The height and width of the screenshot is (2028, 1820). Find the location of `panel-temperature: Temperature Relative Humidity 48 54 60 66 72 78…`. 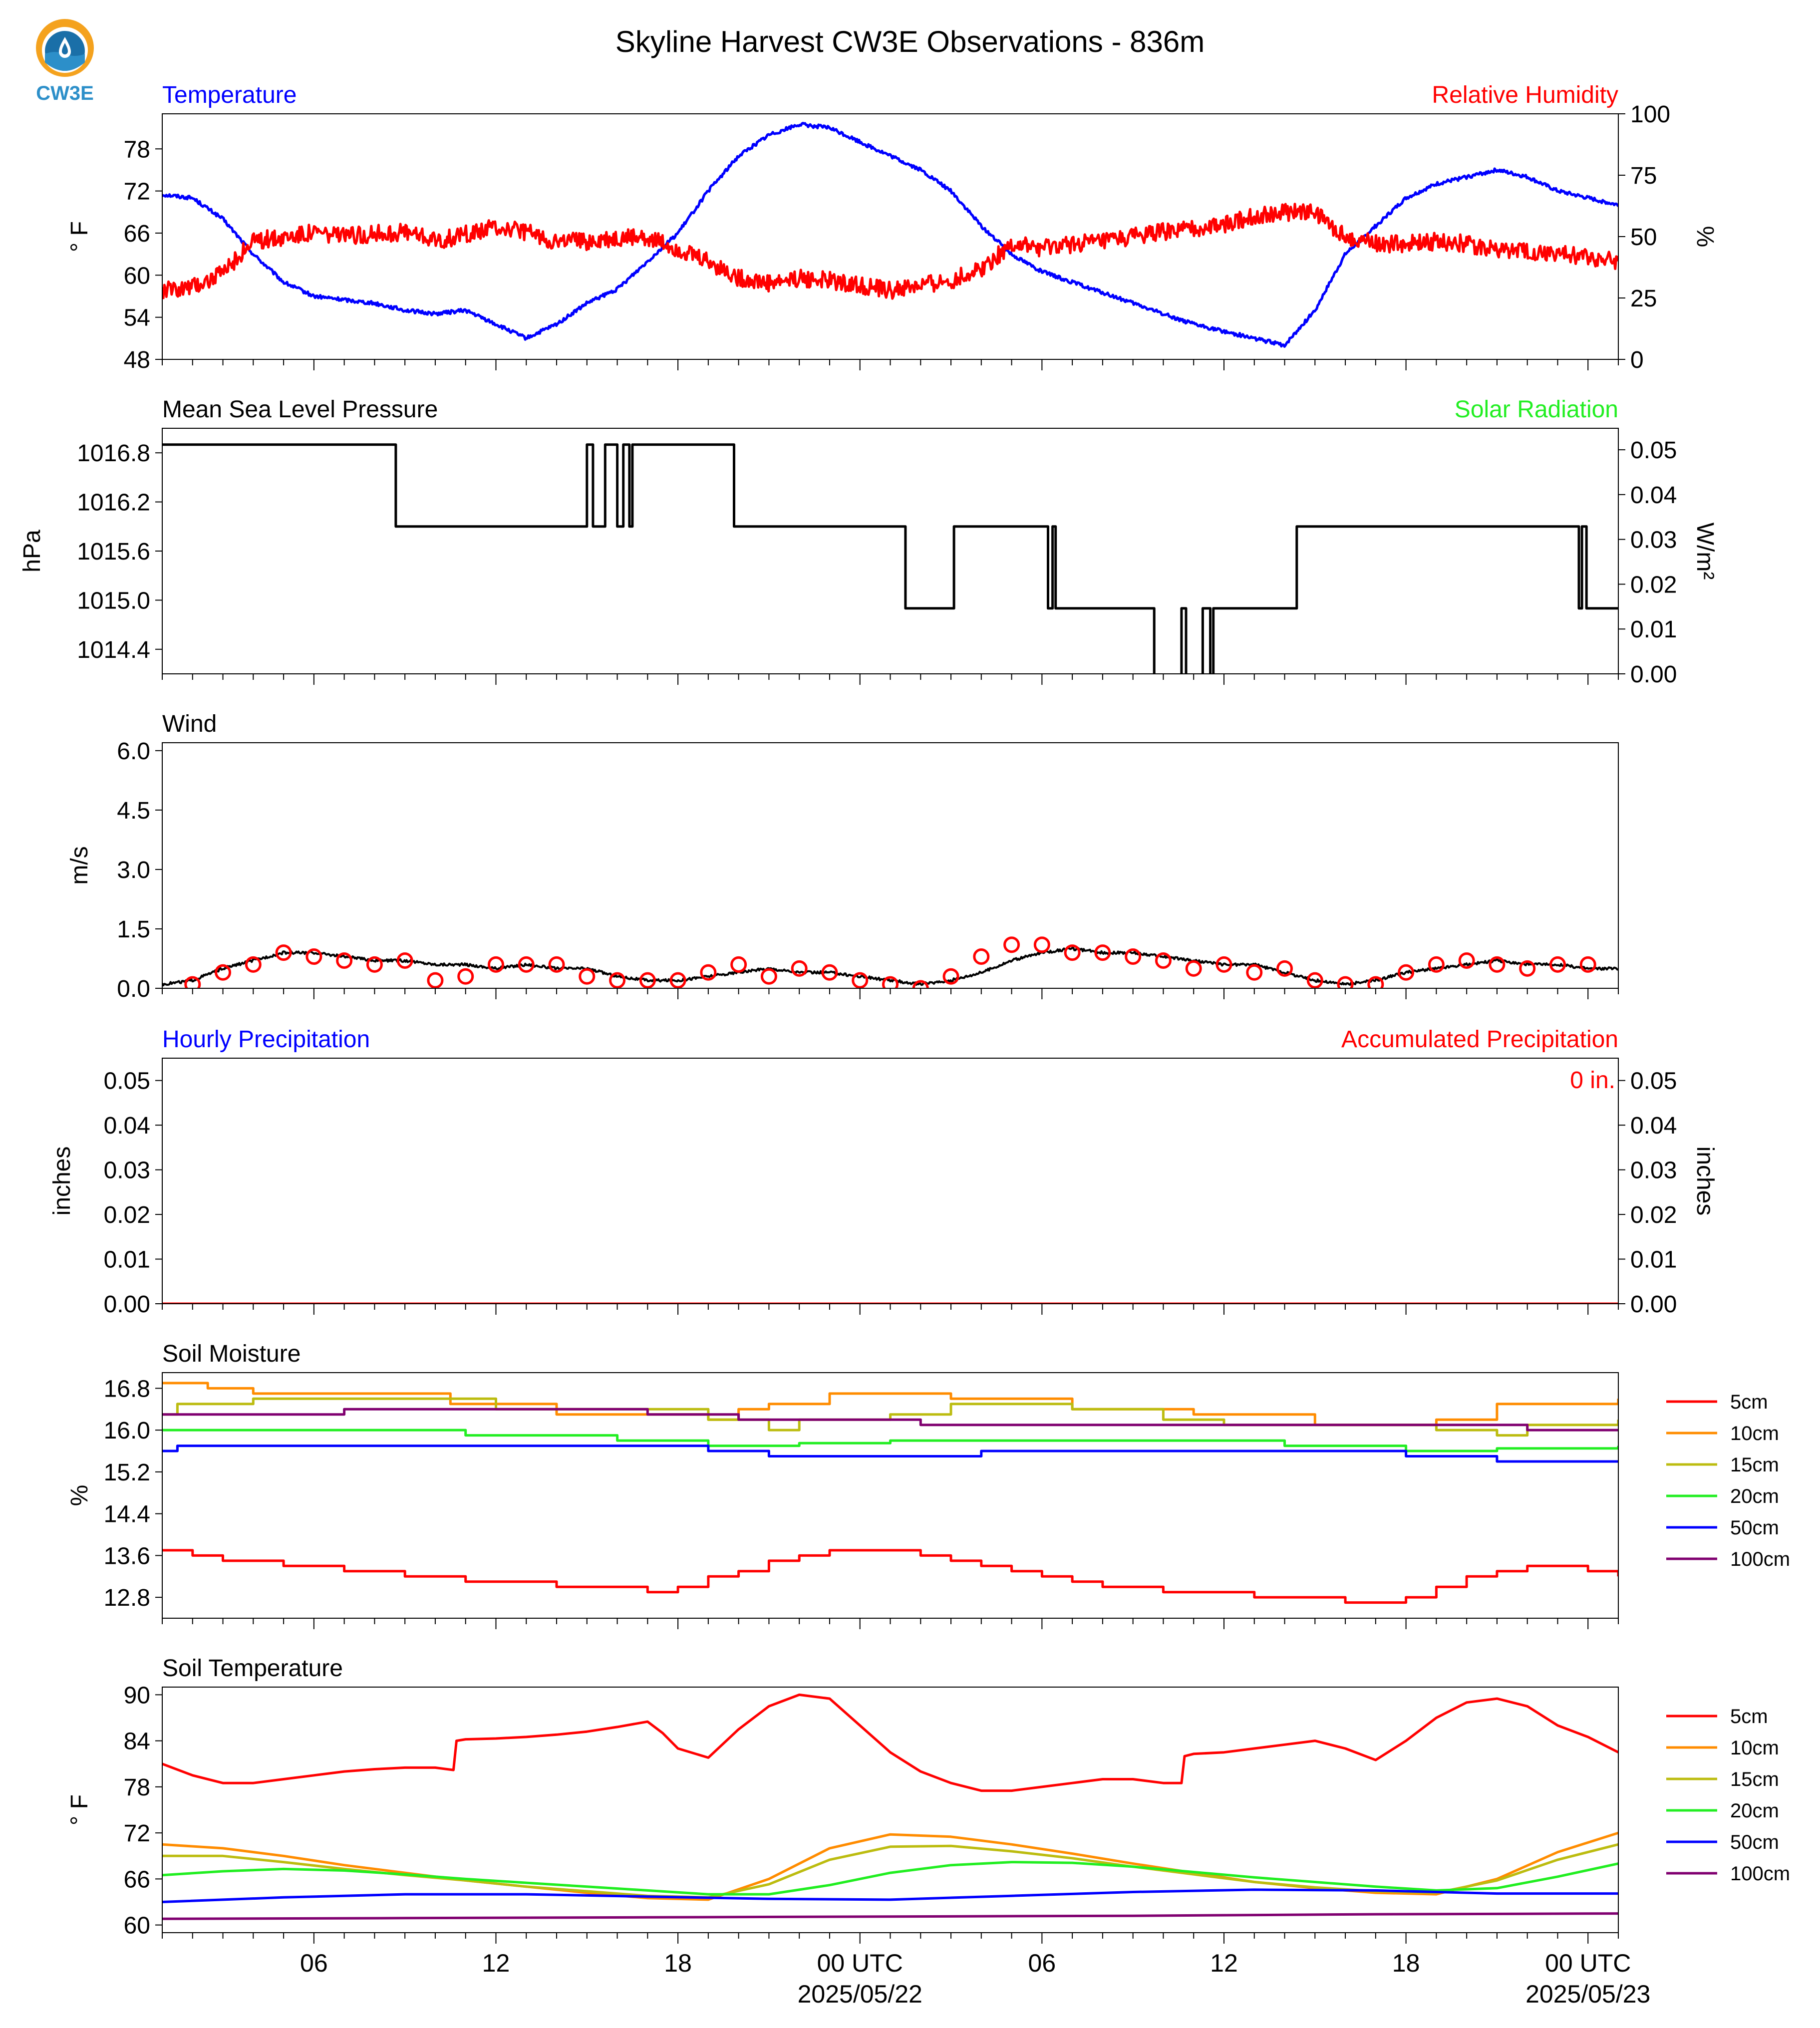

panel-temperature: Temperature Relative Humidity 48 54 60 66 72 78… is located at coordinates (892, 227).